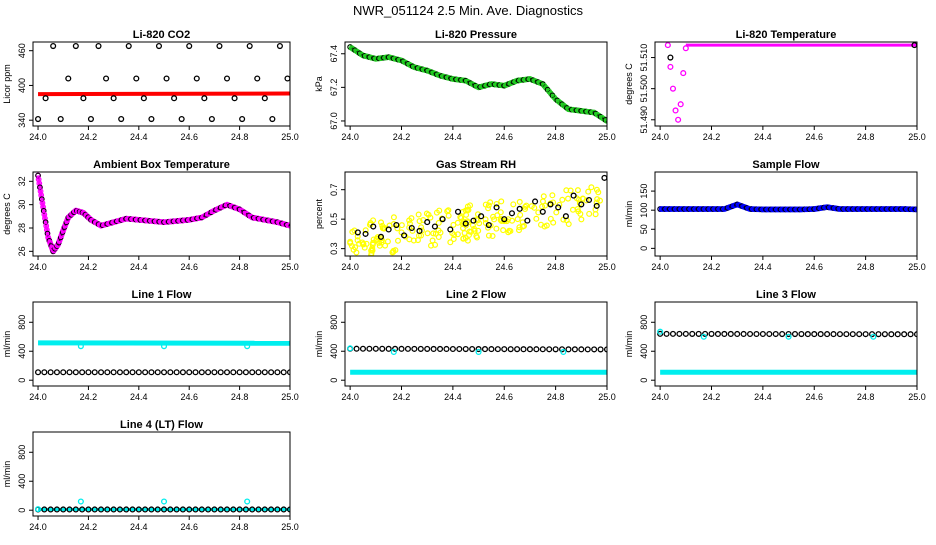 The image size is (936, 545). Describe the element at coordinates (480, 207) in the screenshot. I see `series-rh-2-5-min-avg-` at that location.